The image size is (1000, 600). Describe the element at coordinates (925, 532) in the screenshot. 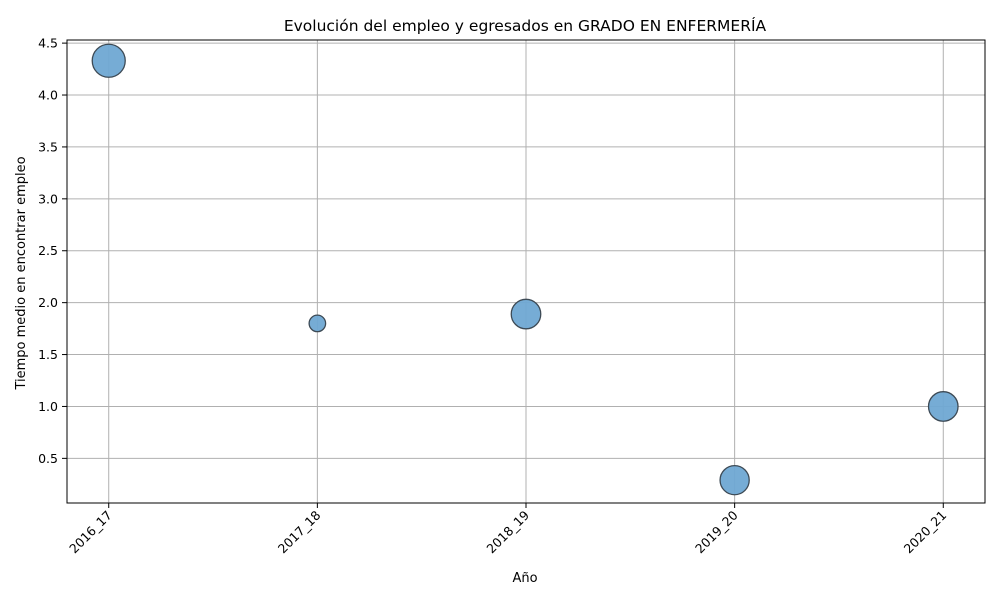

I see `x-tick-label: 2020_21` at that location.